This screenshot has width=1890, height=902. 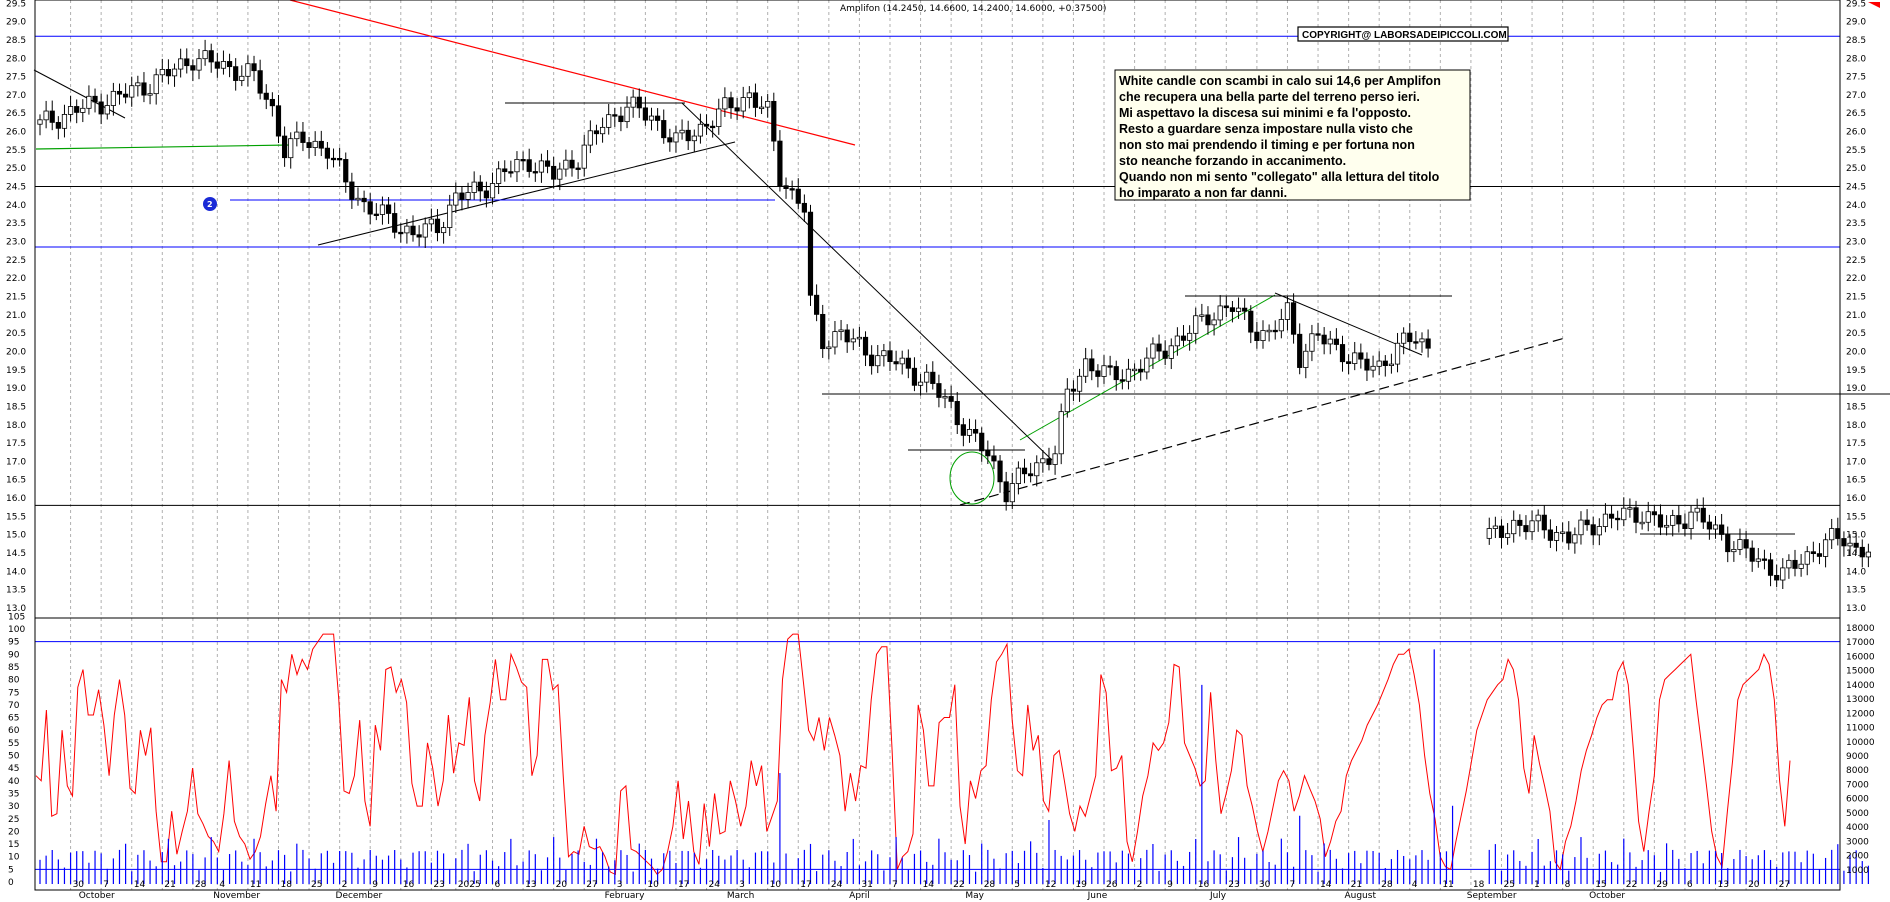 I want to click on day-label-40: 7, so click(x=1292, y=885).